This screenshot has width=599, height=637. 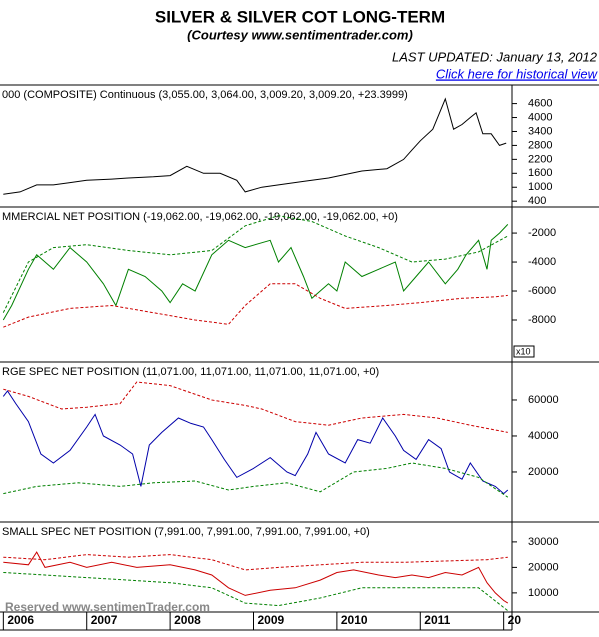 I want to click on y-tick-label: 1000, so click(x=540, y=187).